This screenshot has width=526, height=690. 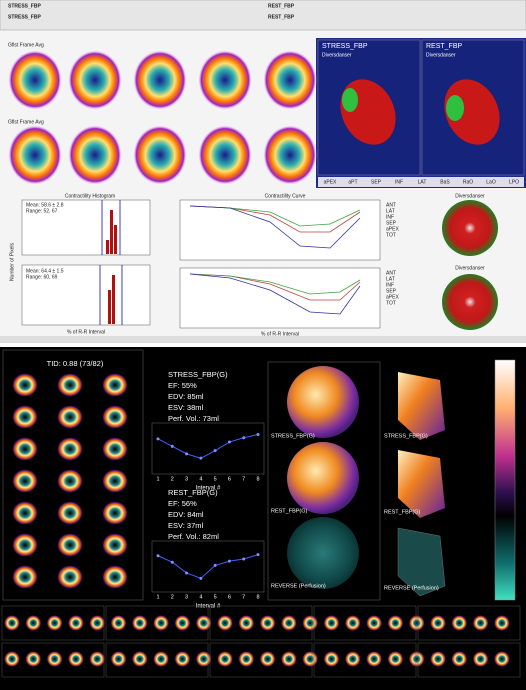 I want to click on view-button: LPO, so click(x=514, y=182).